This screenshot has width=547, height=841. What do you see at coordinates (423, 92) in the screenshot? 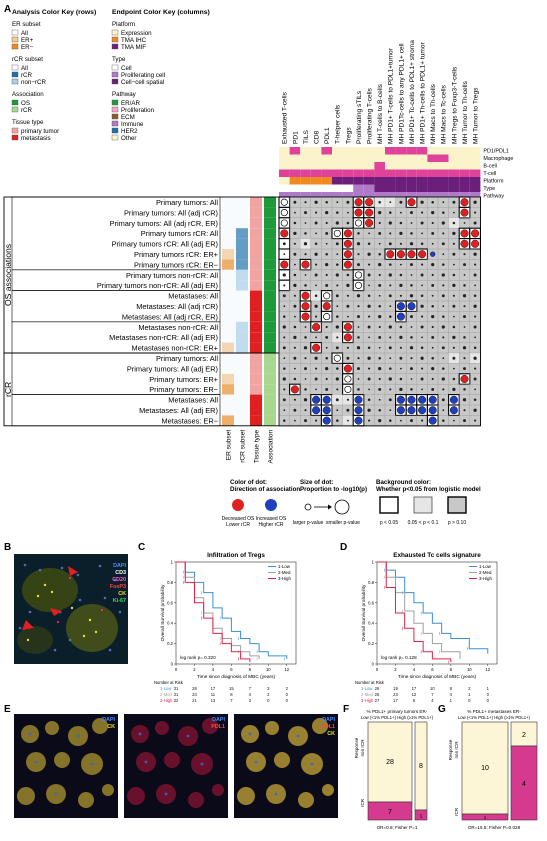
I see `column-label: MH PD1+ Th-cells to PDL1+ tumor` at bounding box center [423, 92].